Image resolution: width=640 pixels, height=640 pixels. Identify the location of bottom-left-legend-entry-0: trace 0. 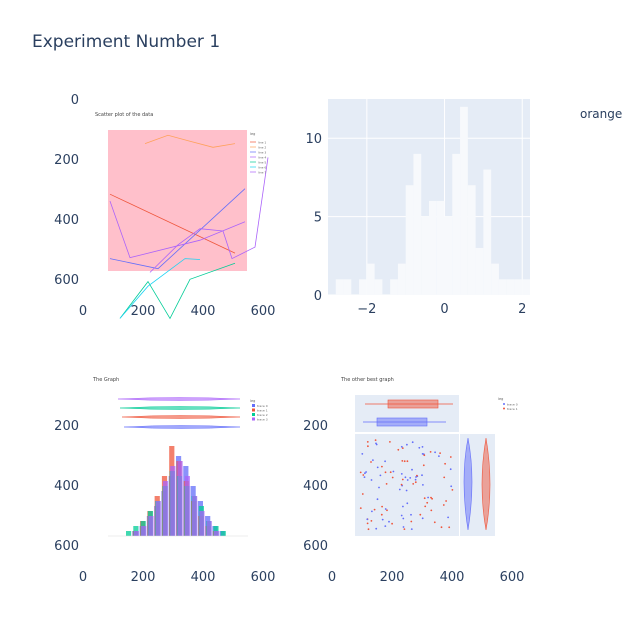
(262, 406).